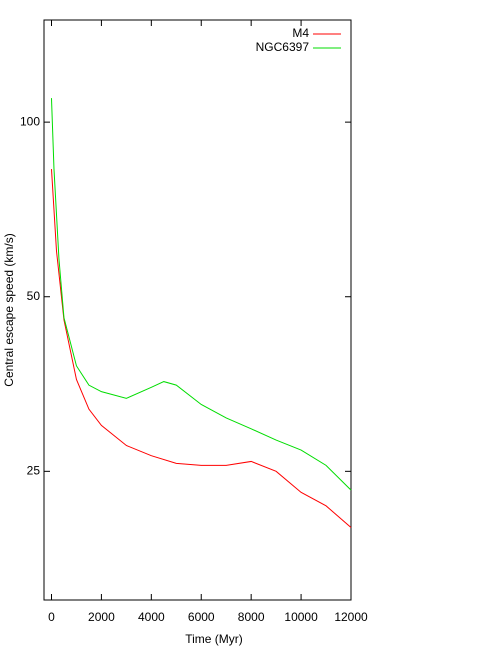 This screenshot has width=491, height=654. Describe the element at coordinates (251, 617) in the screenshot. I see `x-tick-label: 8000` at that location.